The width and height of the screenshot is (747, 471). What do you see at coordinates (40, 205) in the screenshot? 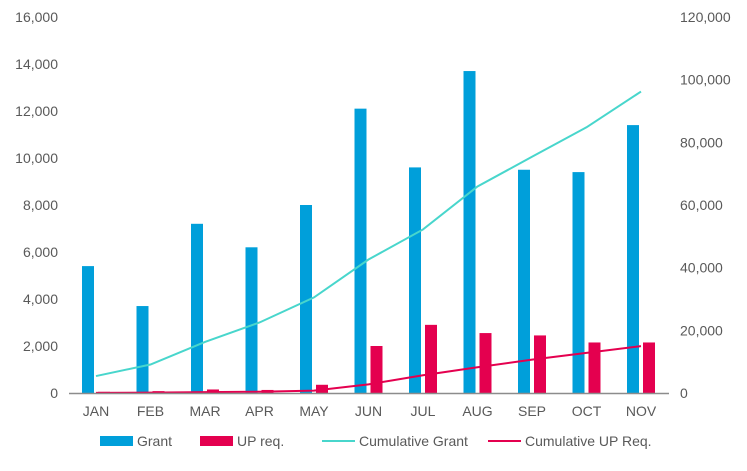
I see `left-tick-label: 8,000` at bounding box center [40, 205].